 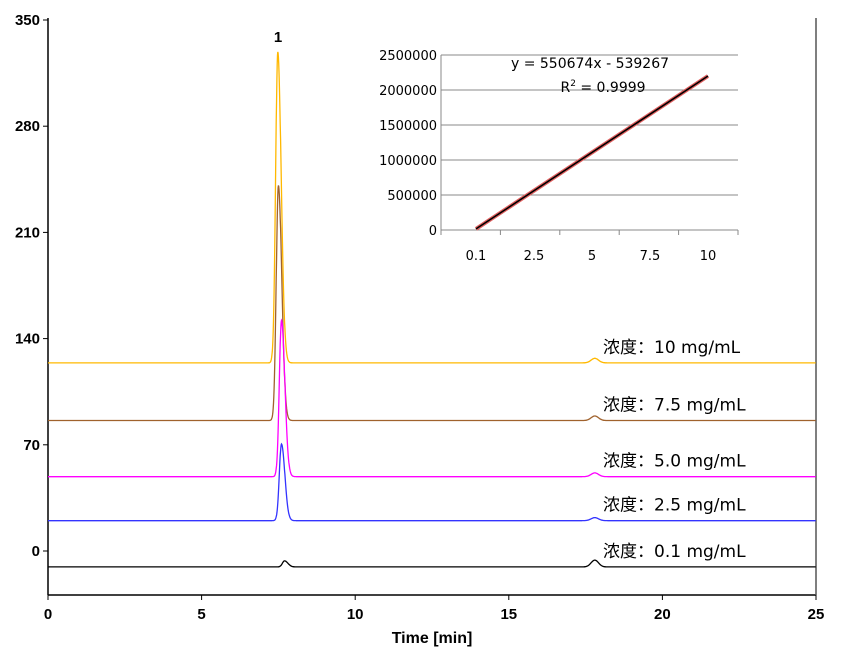 What do you see at coordinates (433, 231) in the screenshot?
I see `inset-y-tick-label: 0` at bounding box center [433, 231].